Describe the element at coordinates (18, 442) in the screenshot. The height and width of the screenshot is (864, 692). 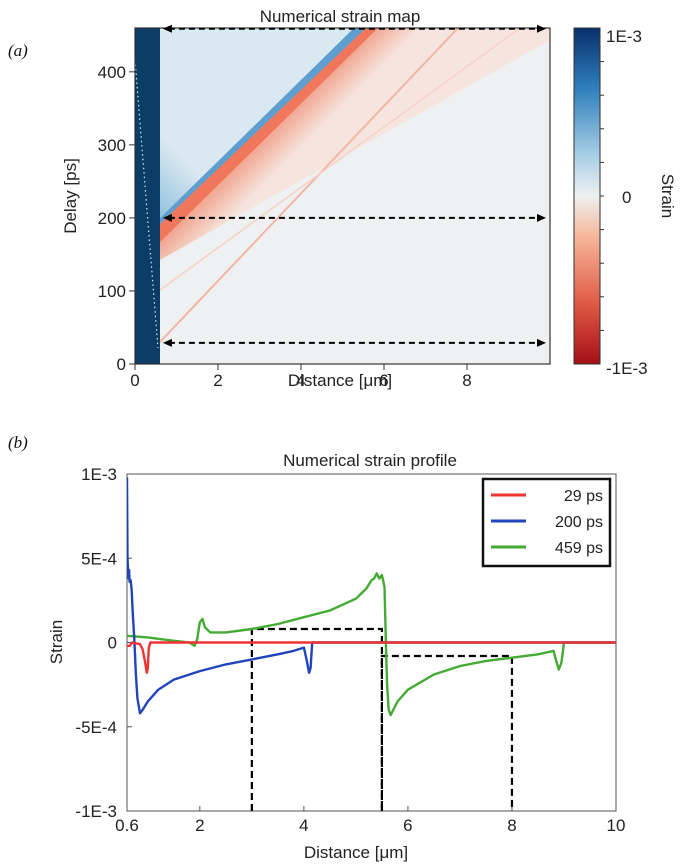
I see `panel-label-b: (b)` at that location.